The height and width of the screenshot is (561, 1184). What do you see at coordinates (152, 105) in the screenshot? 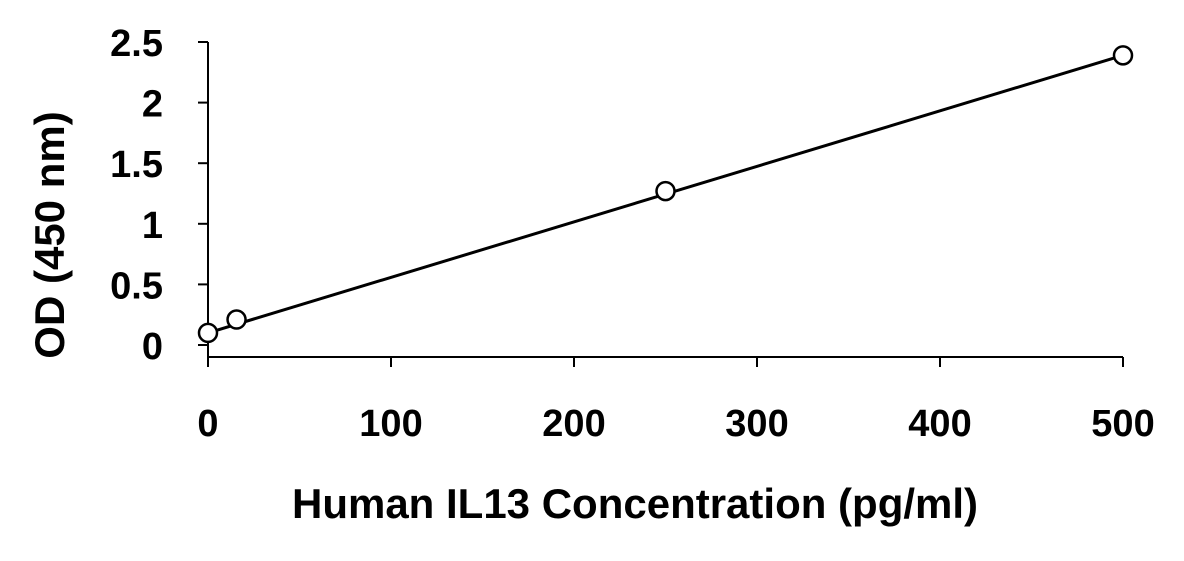
I see `y-tick-label: 2` at bounding box center [152, 105].